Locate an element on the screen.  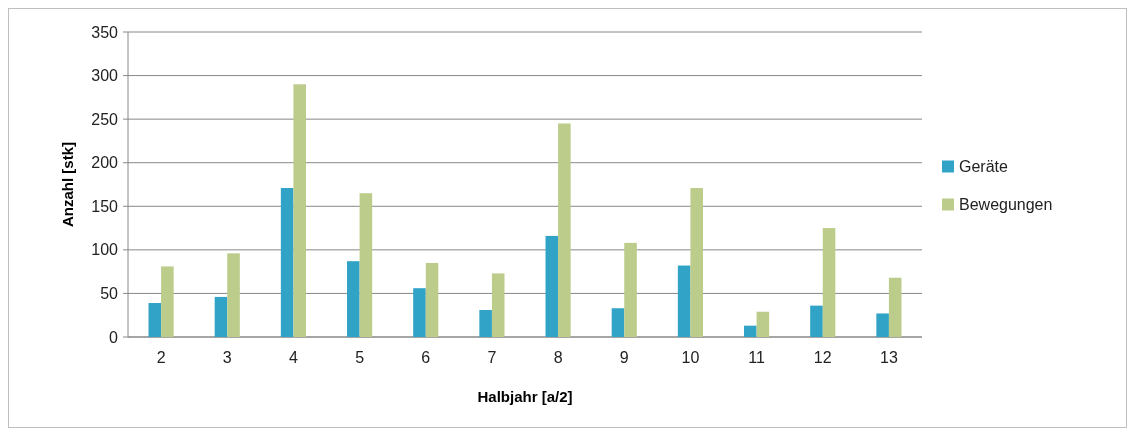
y-tick-label: 100 is located at coordinates (105, 250).